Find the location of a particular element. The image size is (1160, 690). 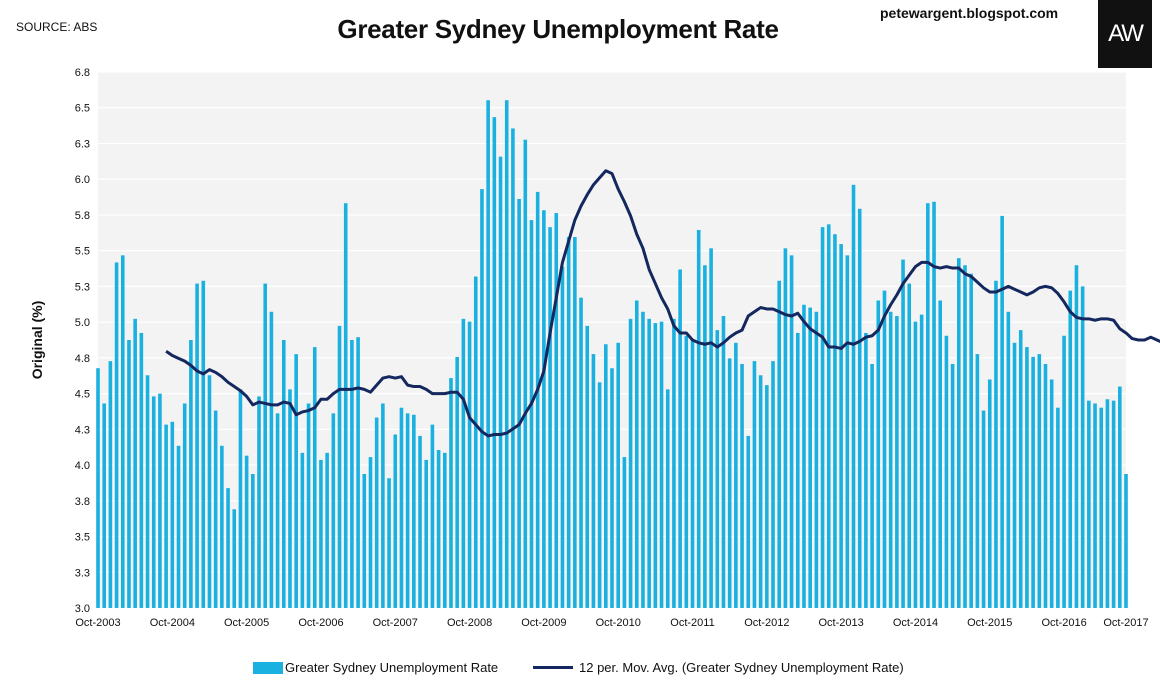

y-tick-label: 3.0 is located at coordinates (82, 609).